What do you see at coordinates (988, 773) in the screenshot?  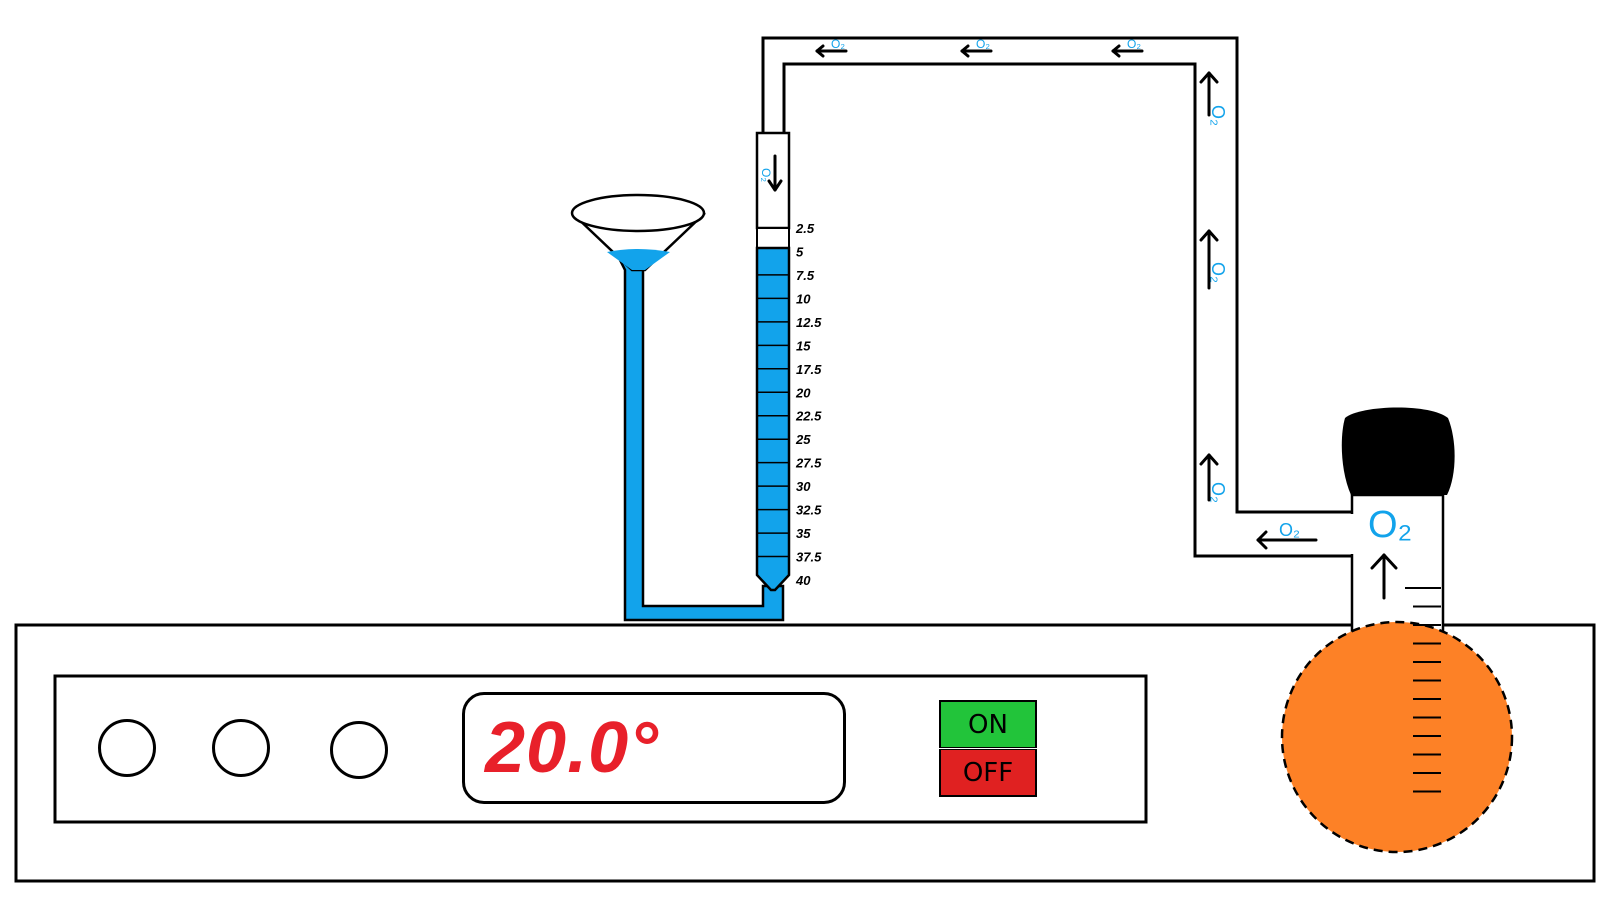 I see `off-button: OFF` at bounding box center [988, 773].